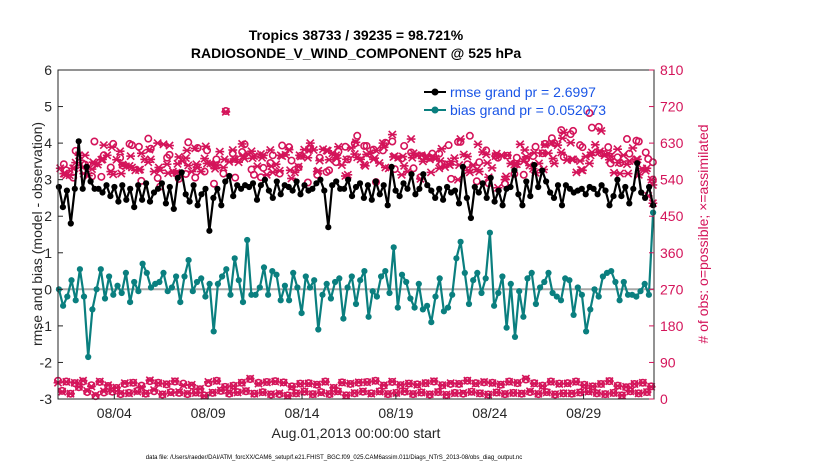 The width and height of the screenshot is (830, 470). What do you see at coordinates (672, 107) in the screenshot?
I see `y2-tick-label: 720` at bounding box center [672, 107].